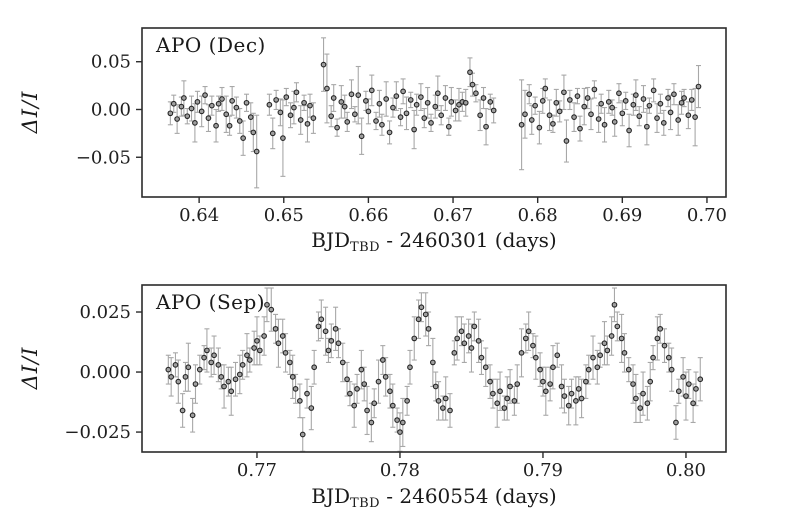 This screenshot has width=800, height=524. Describe the element at coordinates (365, 503) in the screenshot. I see `bottom-xlabel-subscript: TBD` at that location.